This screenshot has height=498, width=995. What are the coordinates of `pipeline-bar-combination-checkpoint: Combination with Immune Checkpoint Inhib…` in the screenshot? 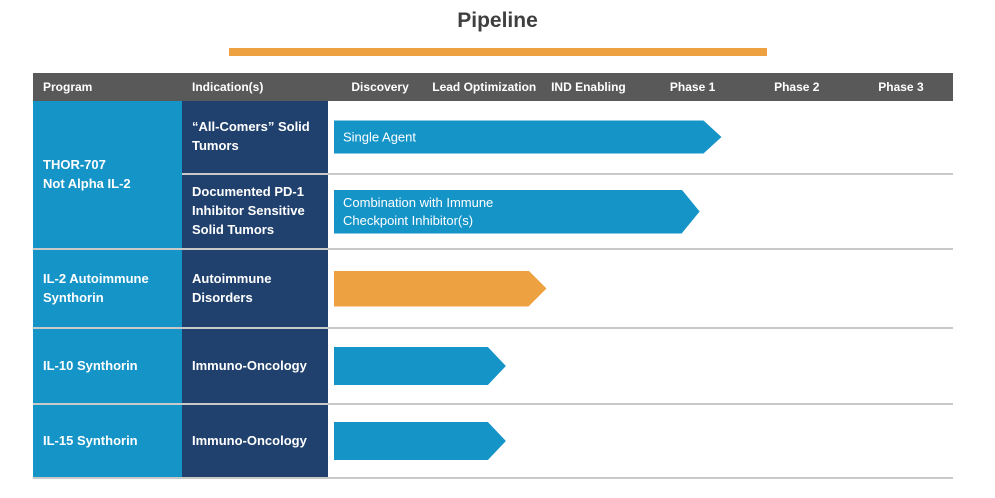 It's located at (517, 212).